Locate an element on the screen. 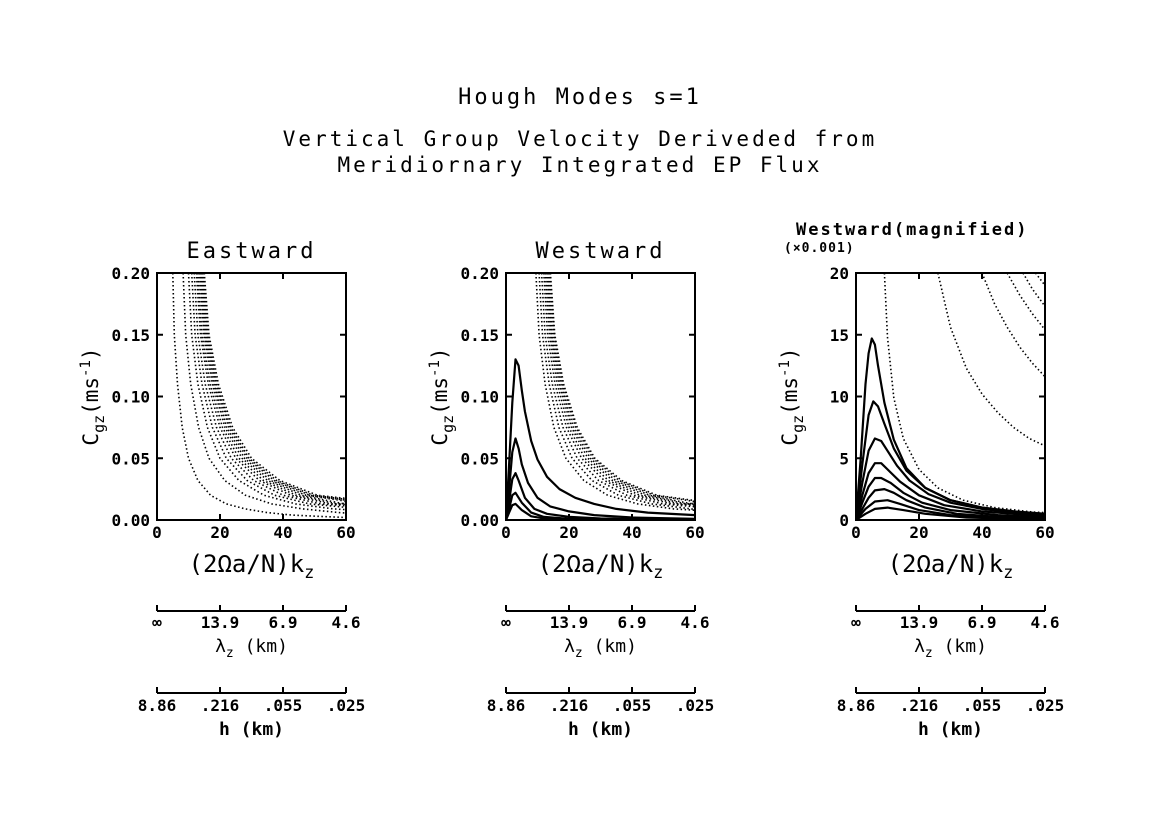  plot-frame is located at coordinates (600, 396).